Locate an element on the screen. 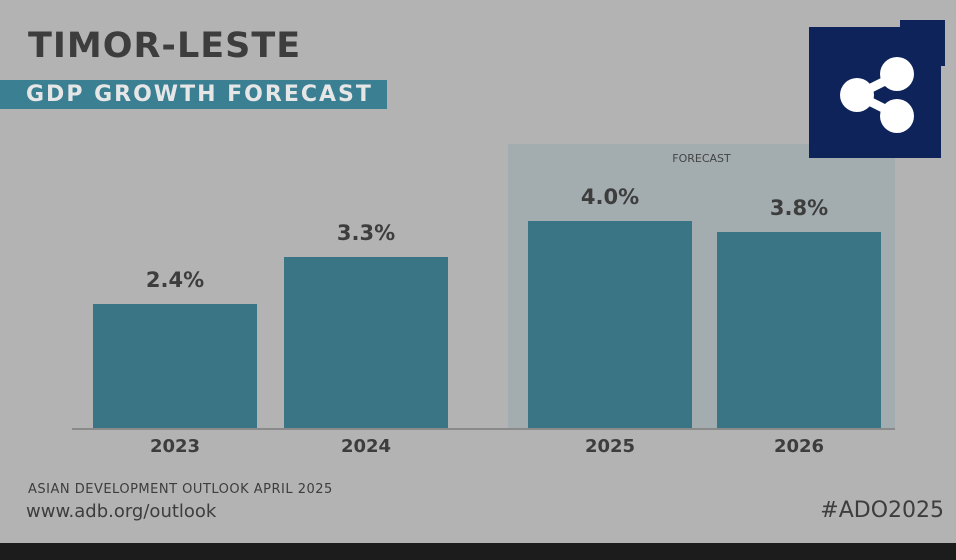 This screenshot has height=560, width=956. x-tick-label: 2023 is located at coordinates (175, 446).